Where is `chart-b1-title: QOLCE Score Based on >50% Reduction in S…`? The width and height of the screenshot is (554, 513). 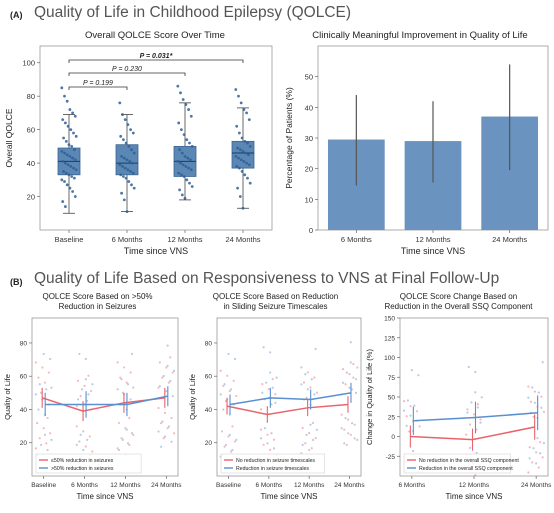 chart-b1-title: QOLCE Score Based on >50% Reduction in S… is located at coordinates (97, 302).